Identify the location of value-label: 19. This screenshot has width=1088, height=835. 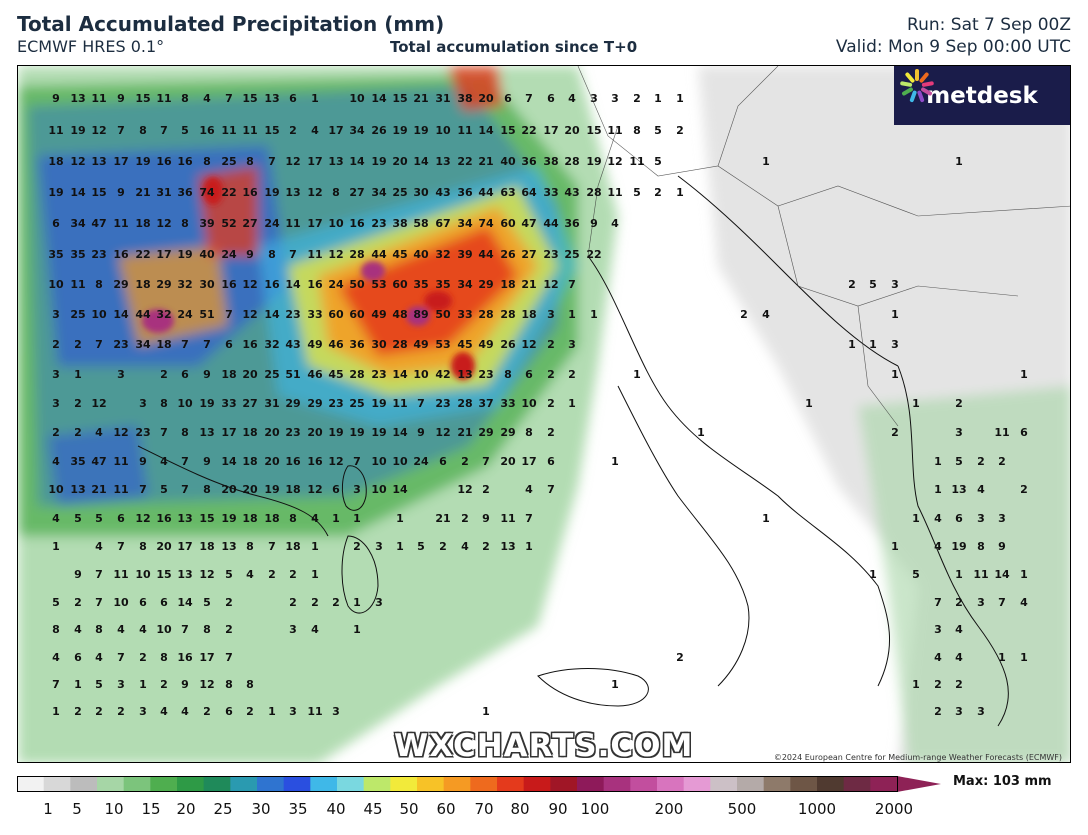
(271, 489).